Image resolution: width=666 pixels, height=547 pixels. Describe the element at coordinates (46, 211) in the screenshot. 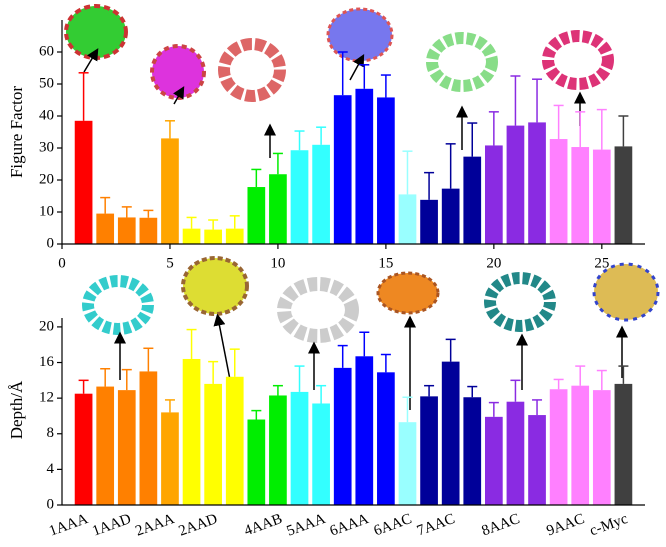

I see `y-tick-label: 10` at that location.